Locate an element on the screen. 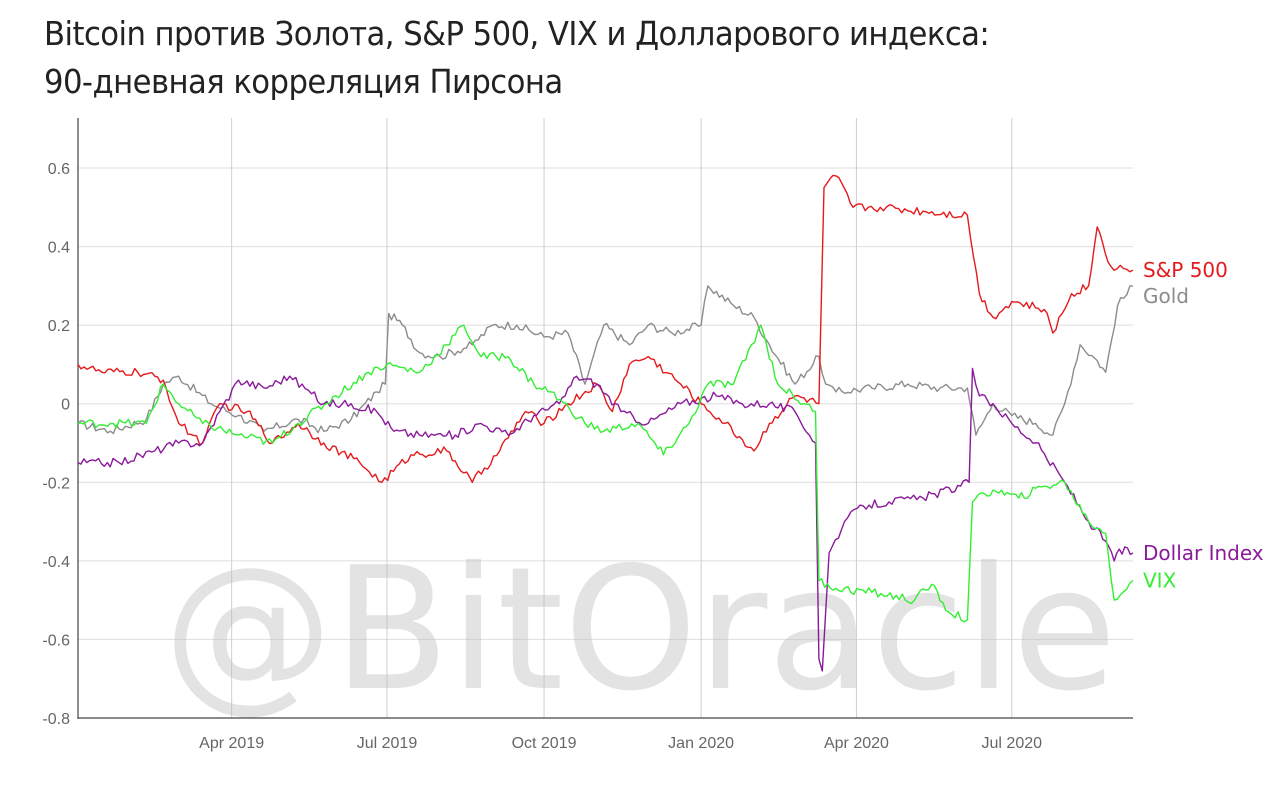 The image size is (1280, 807). y-tick-label: 0 is located at coordinates (65, 405).